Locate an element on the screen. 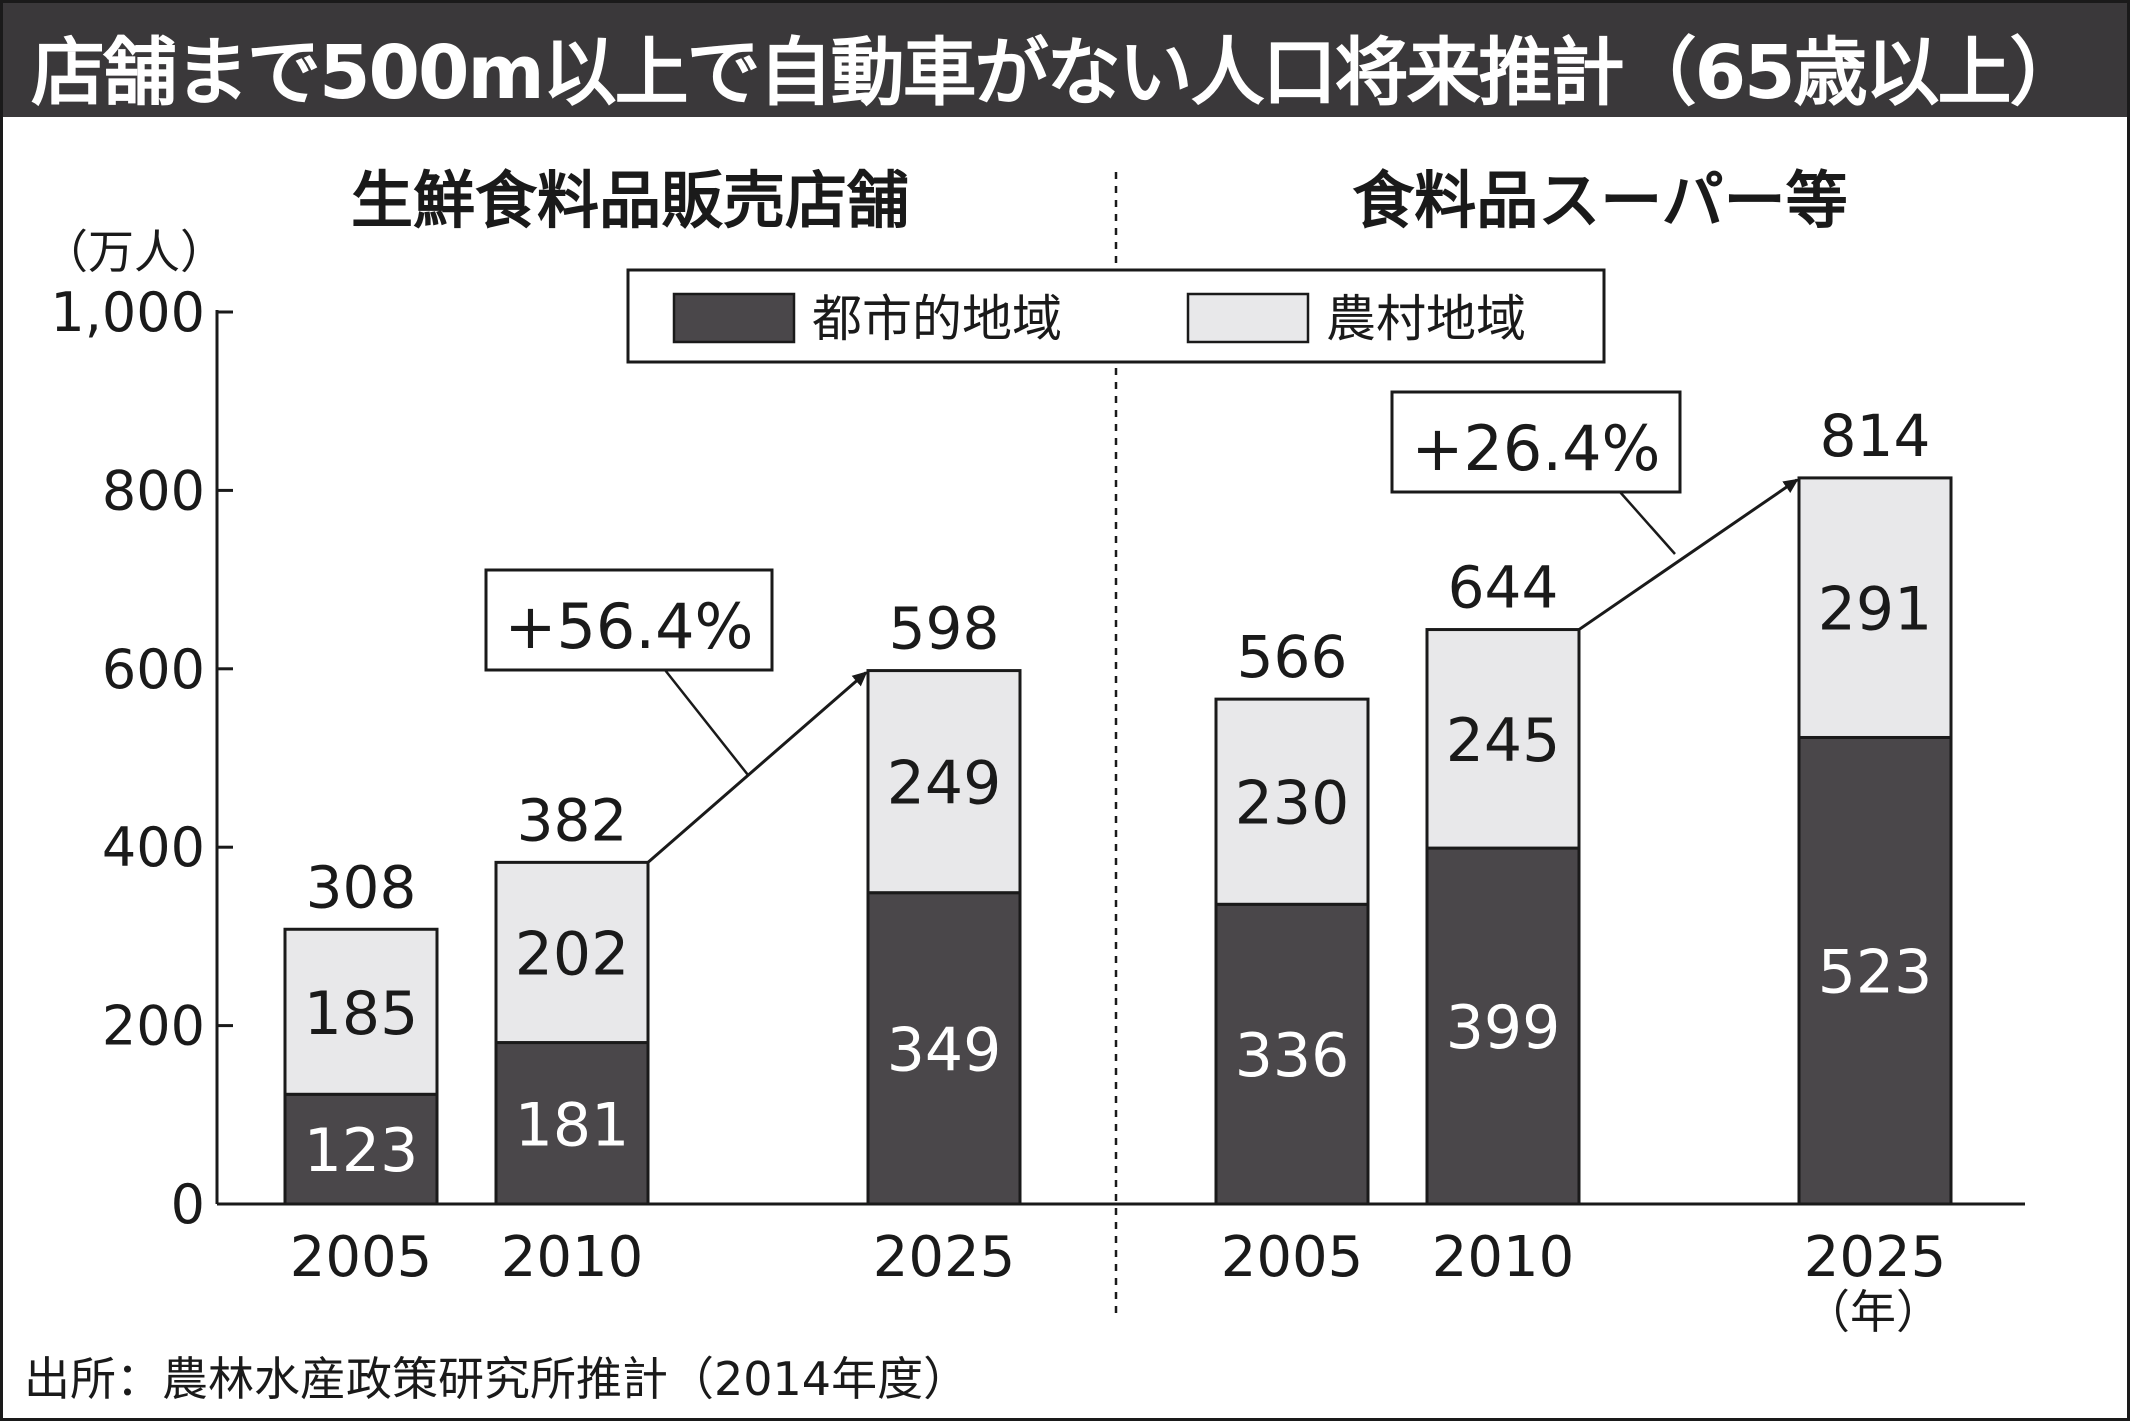  data-label-rural-1-2025: 291 is located at coordinates (1875, 610).